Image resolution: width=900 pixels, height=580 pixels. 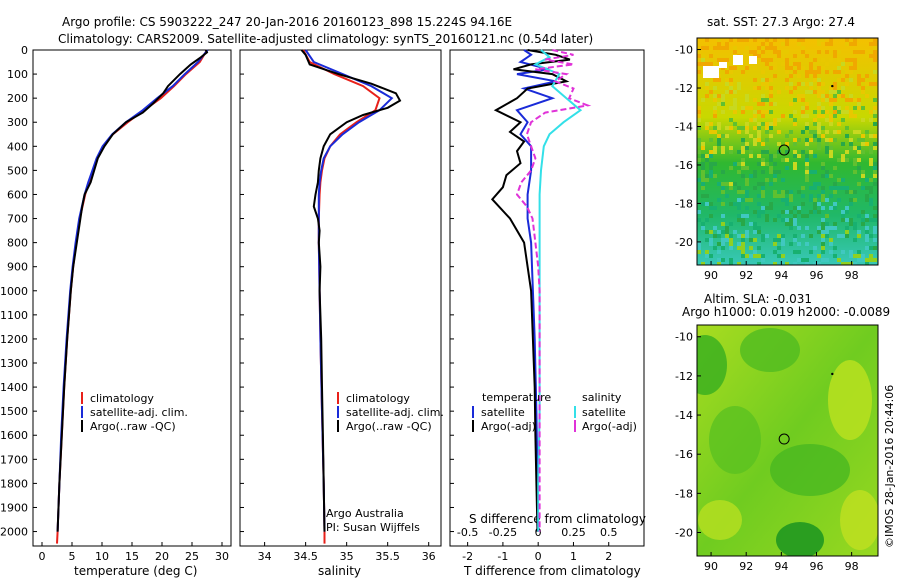 I want to click on depth-tick-label: 1100, so click(x=14, y=315).